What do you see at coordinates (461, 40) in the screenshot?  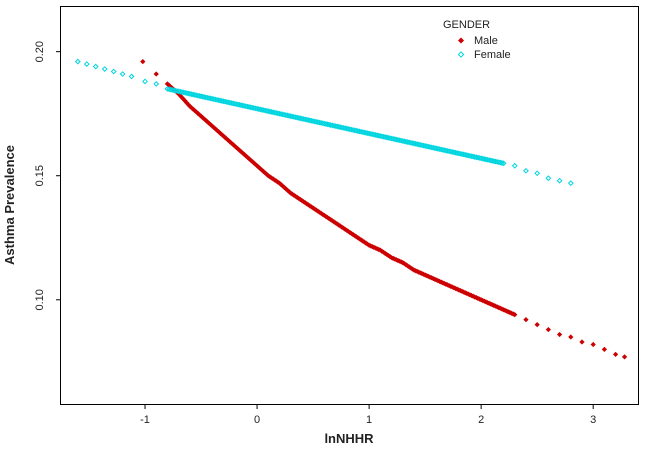 I see `legend-marker-male` at bounding box center [461, 40].